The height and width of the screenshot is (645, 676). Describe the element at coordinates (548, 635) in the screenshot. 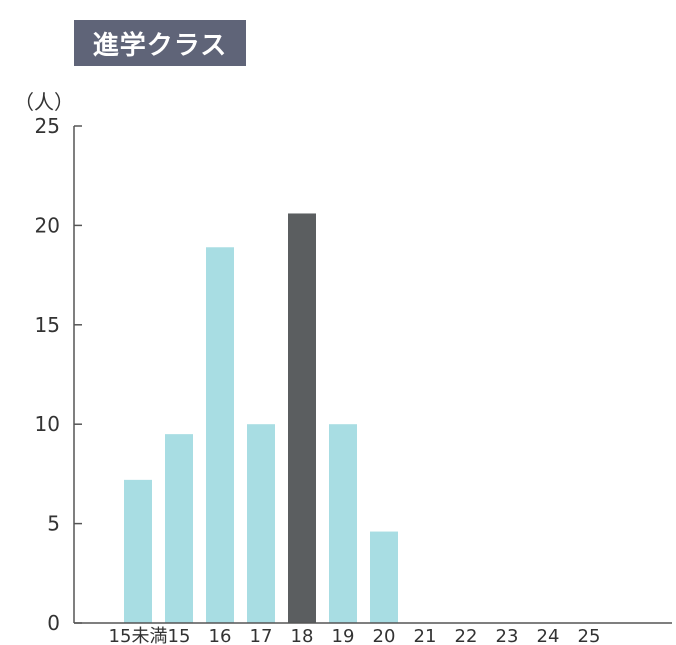

I see `x-tick-label: 24` at that location.